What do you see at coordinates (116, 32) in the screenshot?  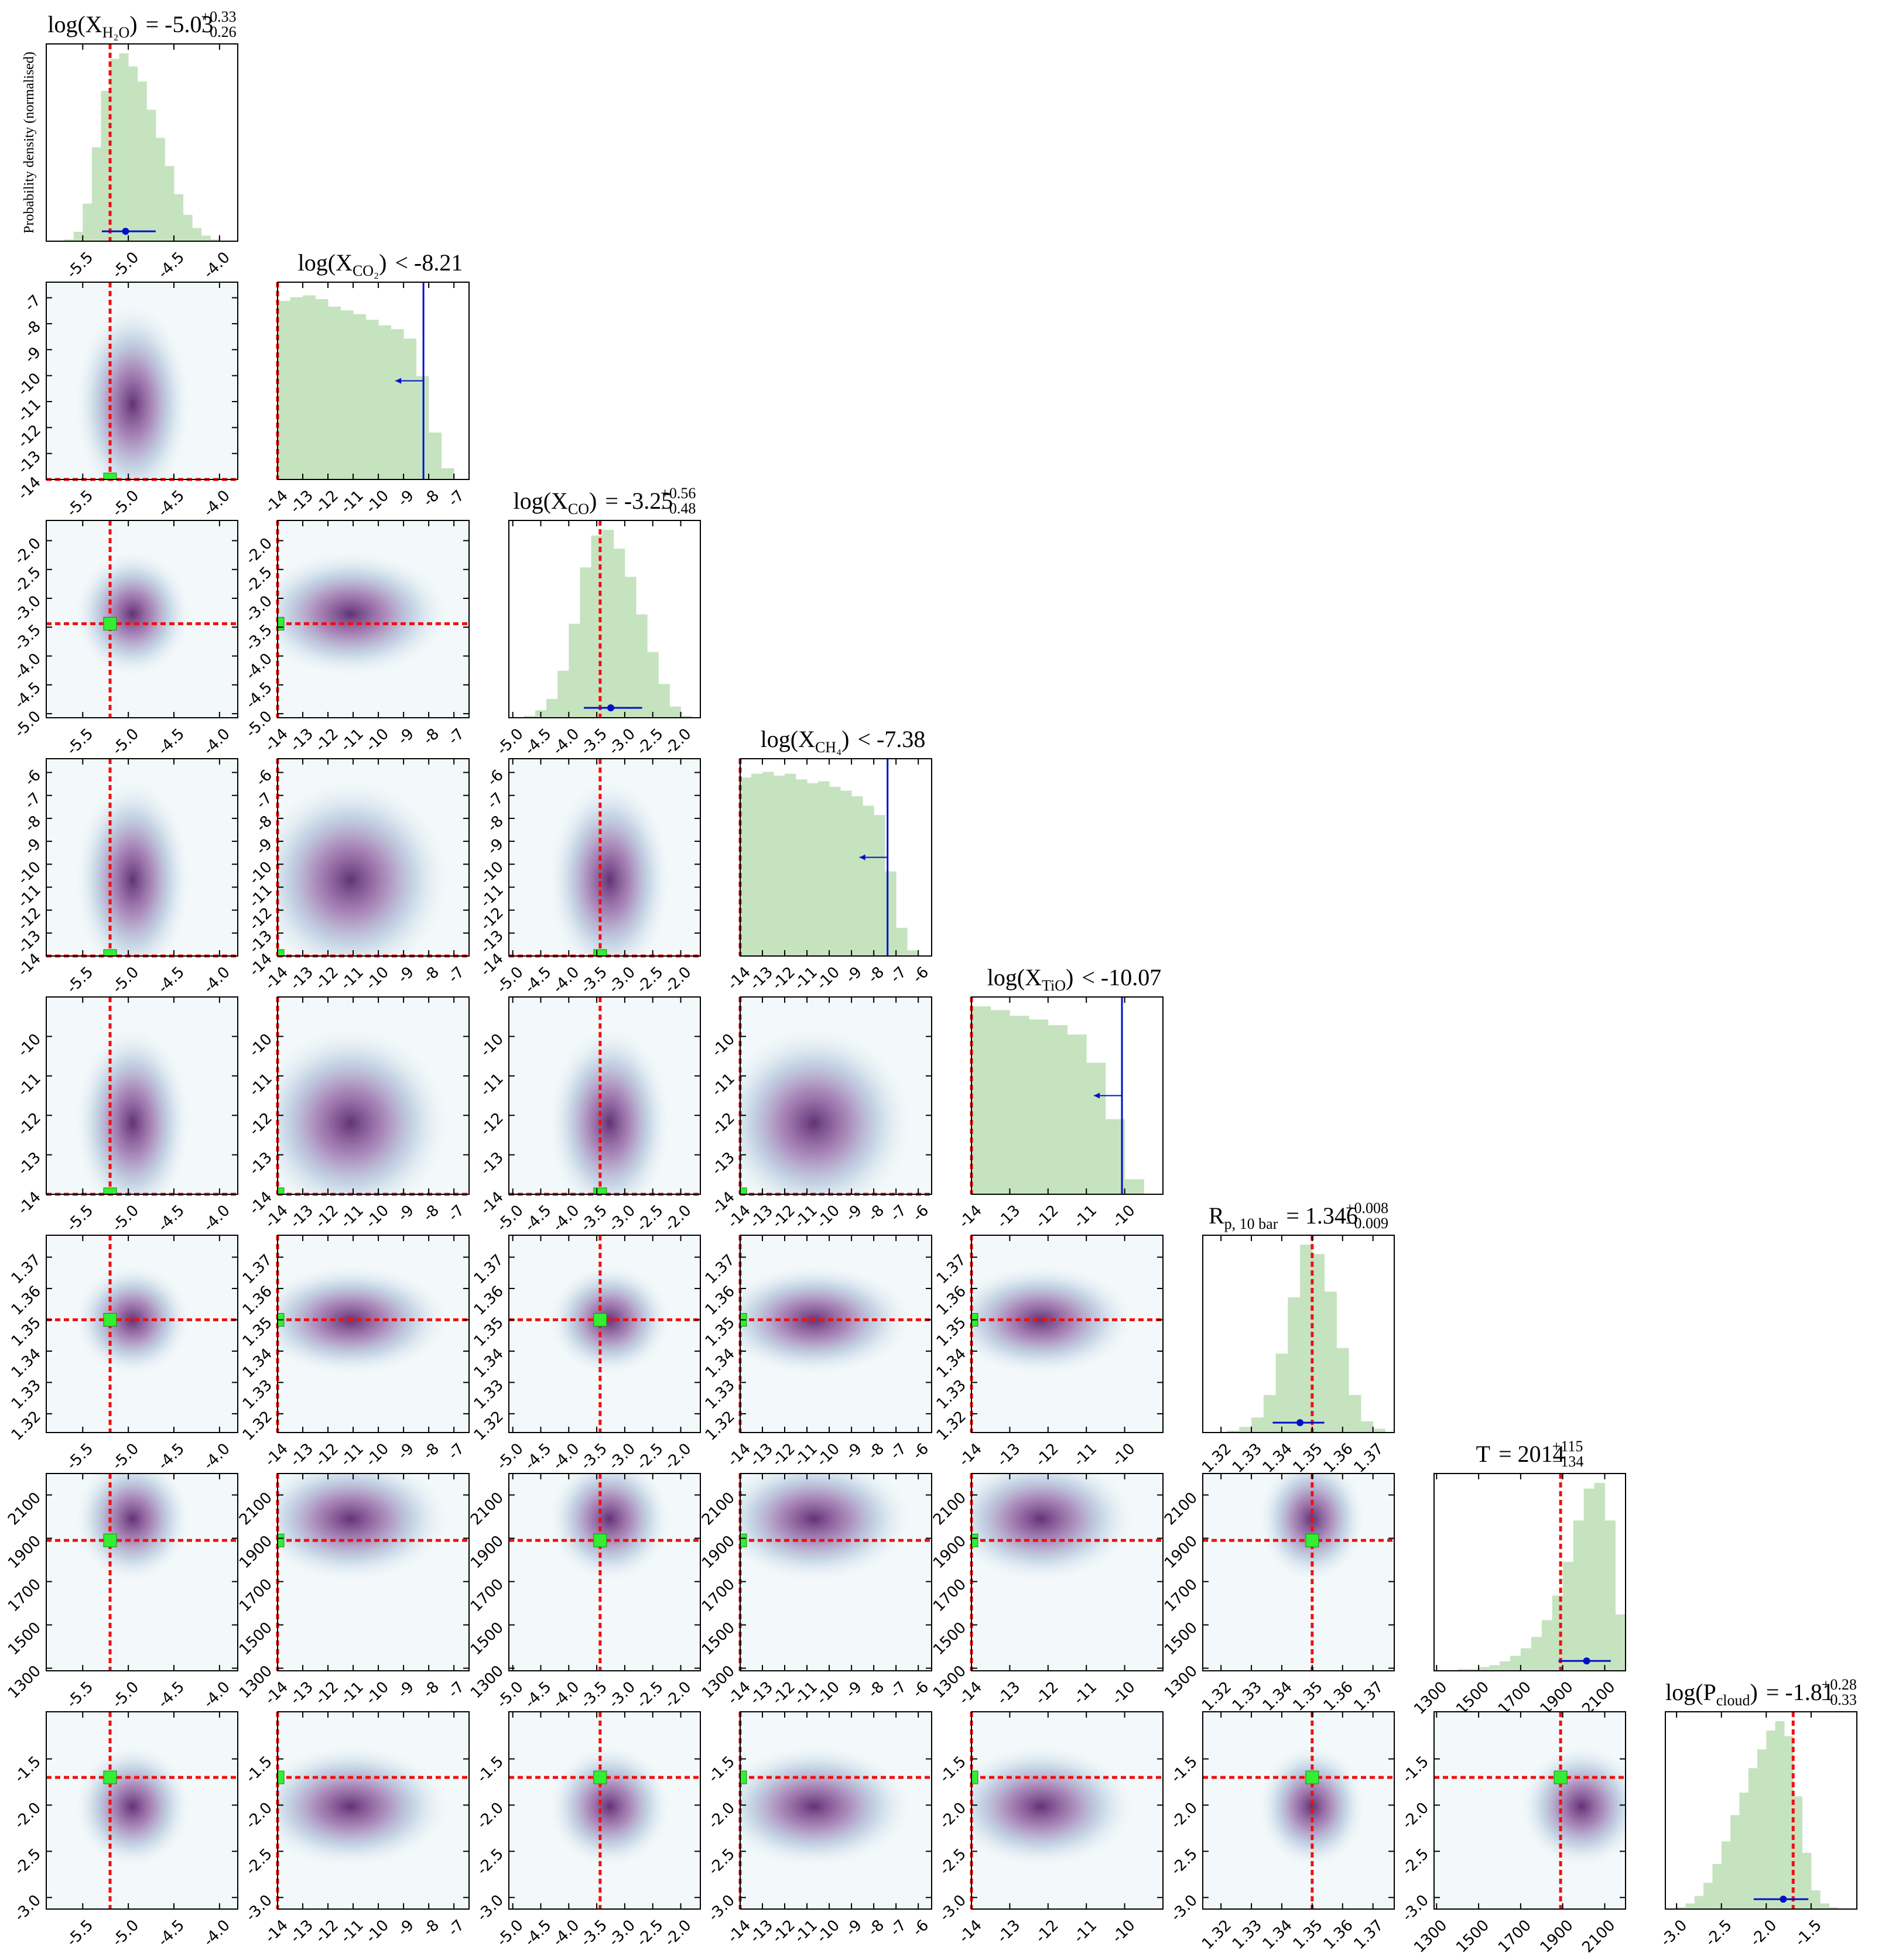 I see `title-sub: H₂O` at bounding box center [116, 32].